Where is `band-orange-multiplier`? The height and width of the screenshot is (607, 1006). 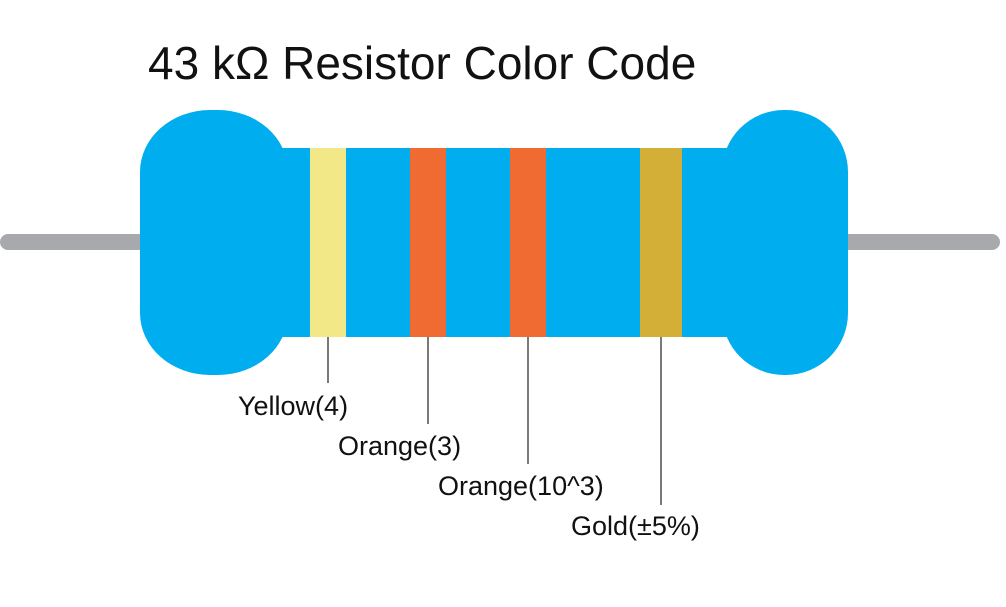
band-orange-multiplier is located at coordinates (528, 242).